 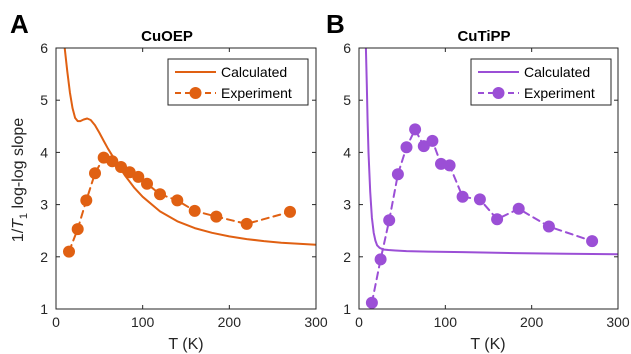 I want to click on panel-a-legend-calculated-label: Calculated, so click(x=254, y=72).